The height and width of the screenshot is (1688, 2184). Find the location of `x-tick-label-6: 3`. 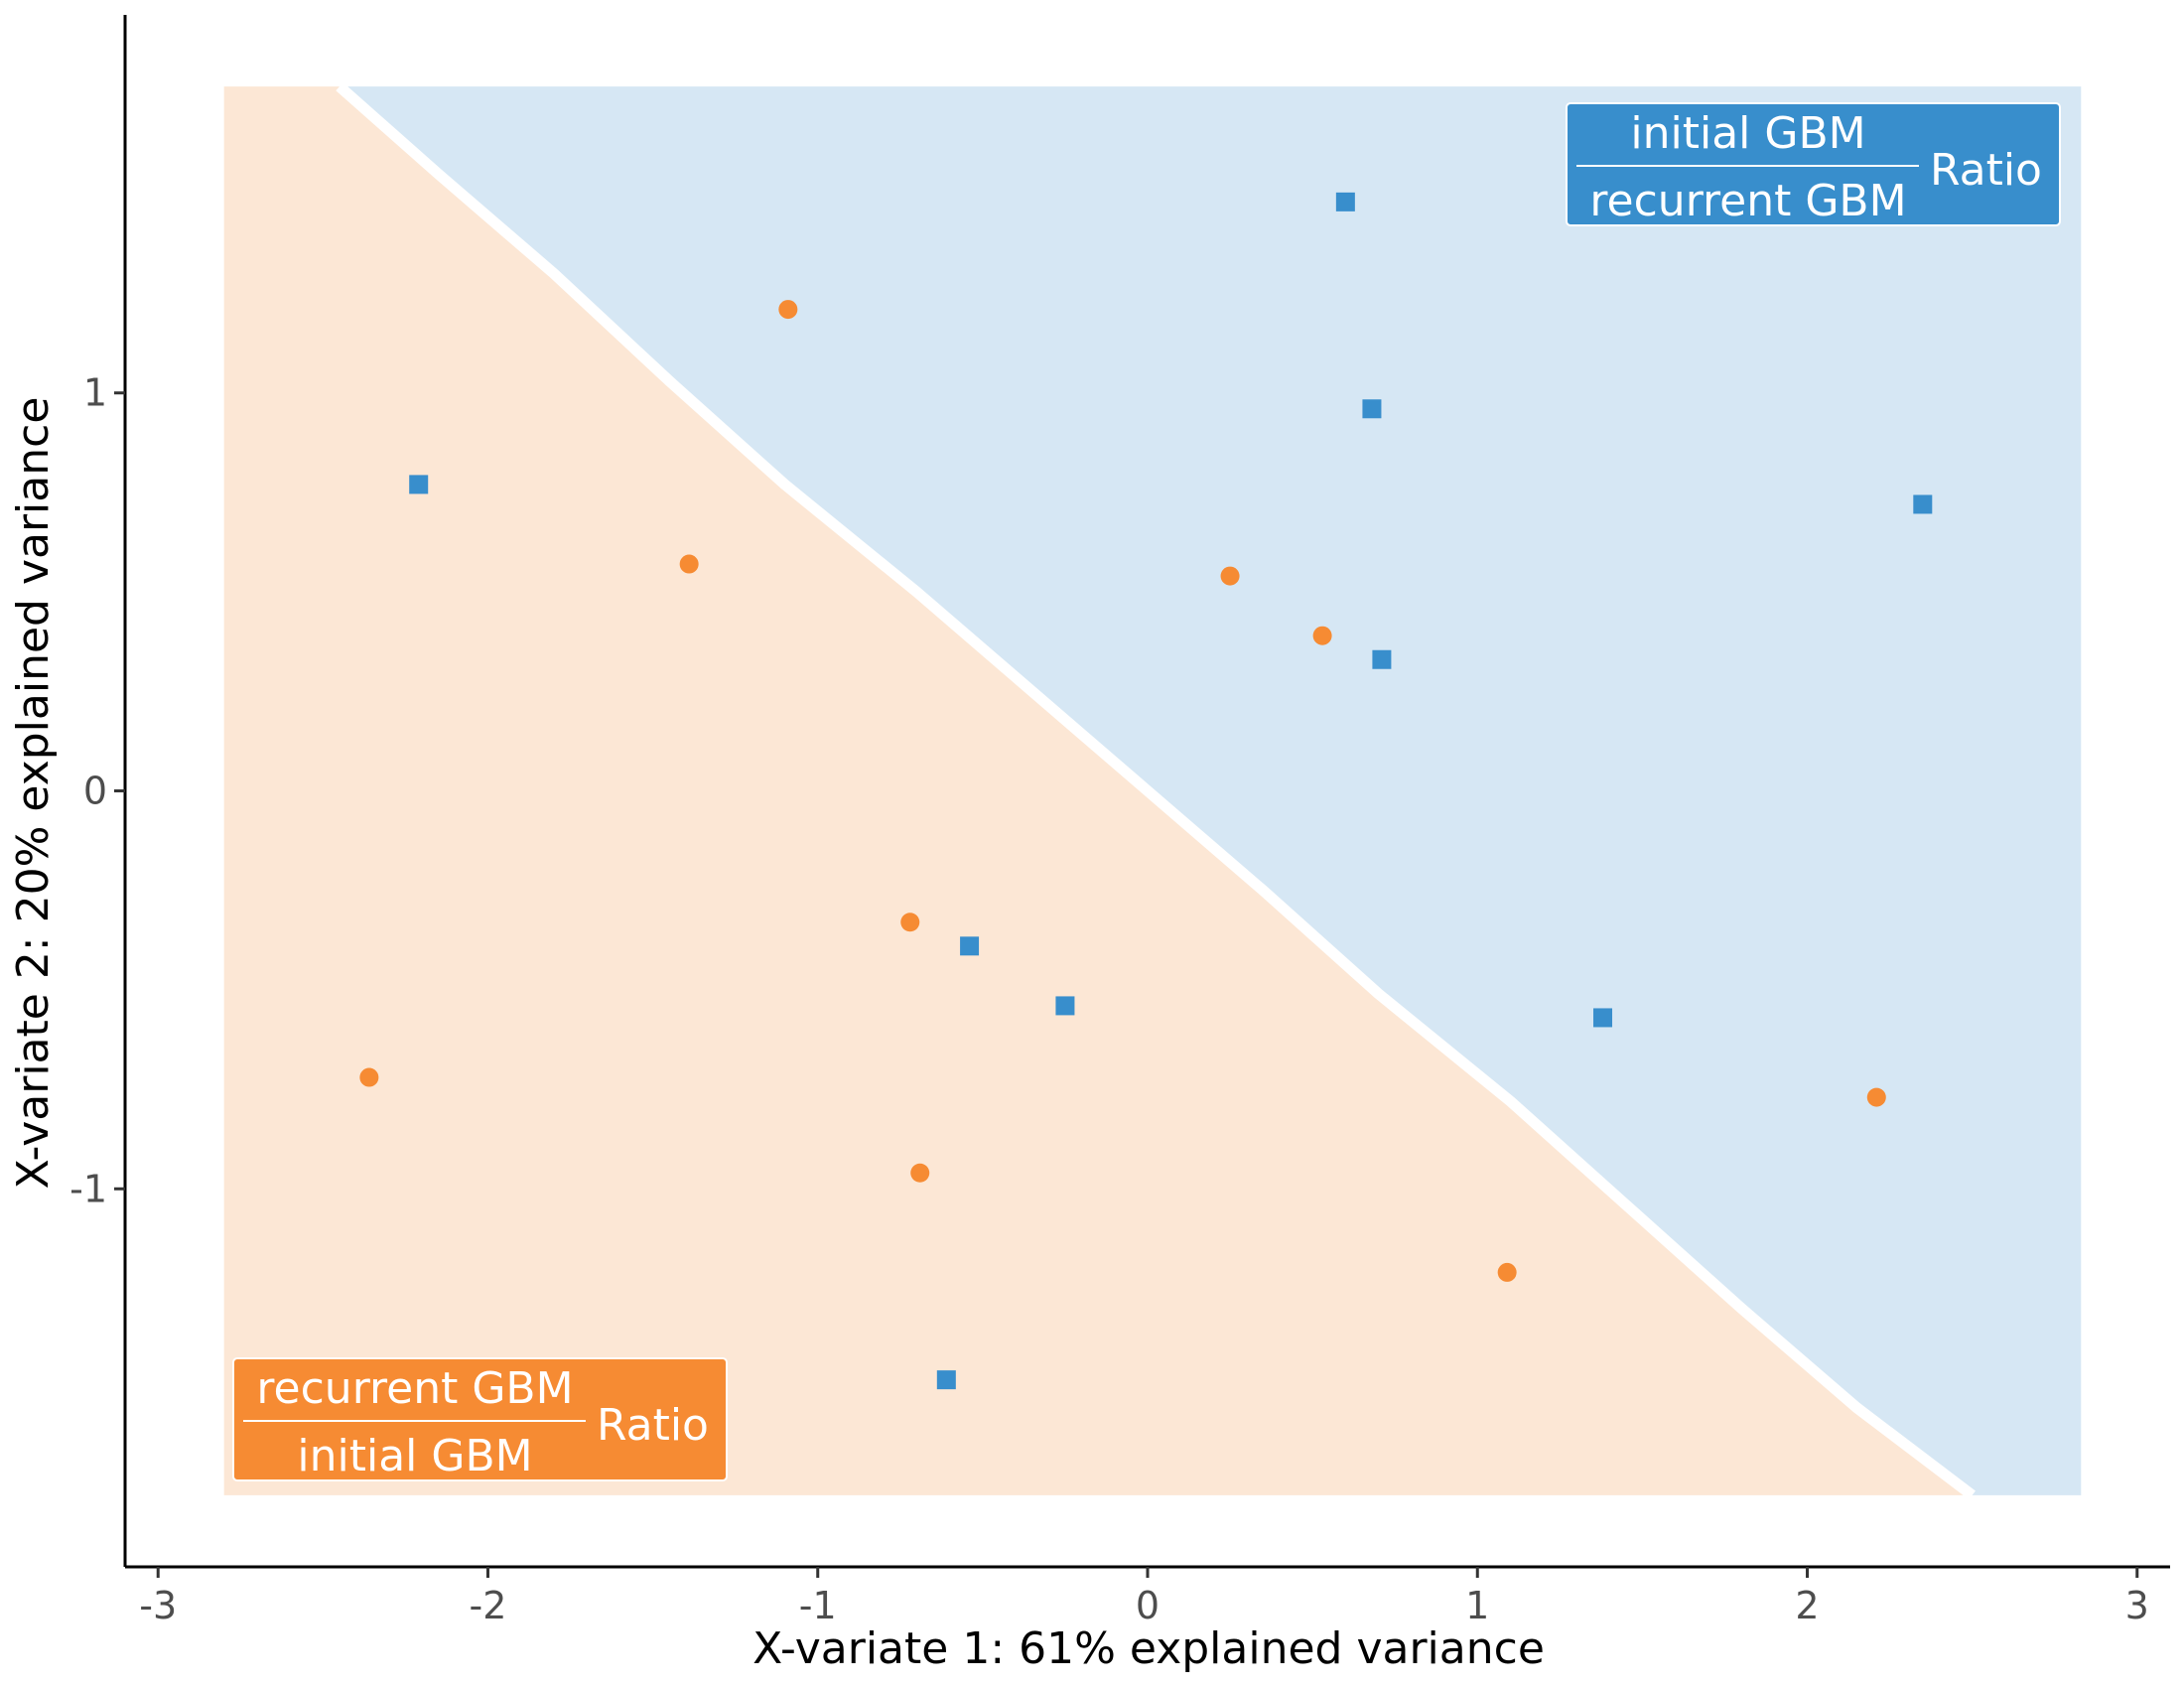

x-tick-label-6: 3 is located at coordinates (2137, 1605).